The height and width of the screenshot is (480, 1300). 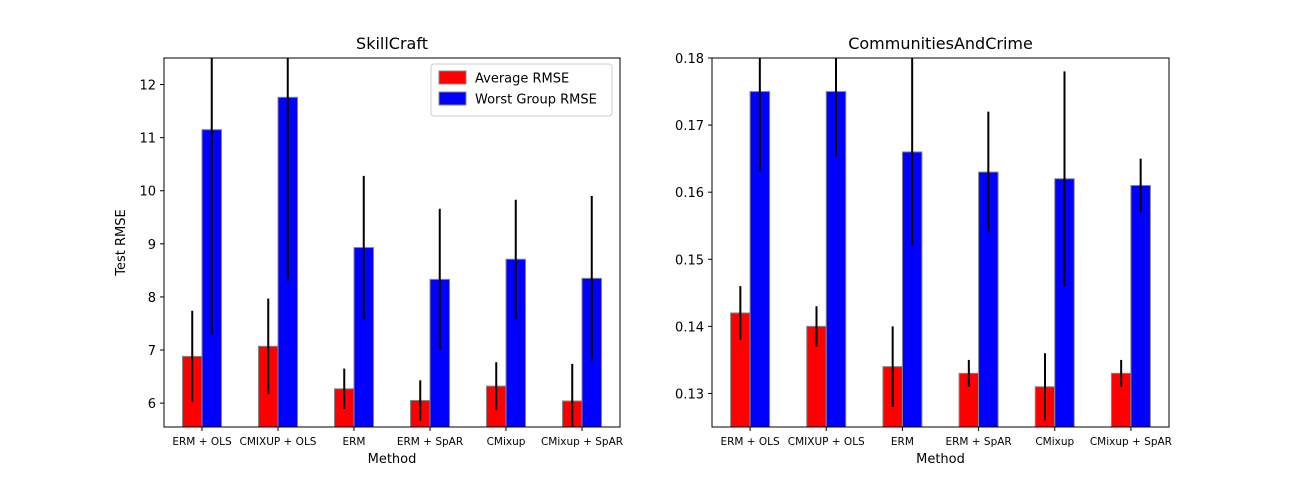 What do you see at coordinates (147, 192) in the screenshot?
I see `y-tick-label: 10` at bounding box center [147, 192].